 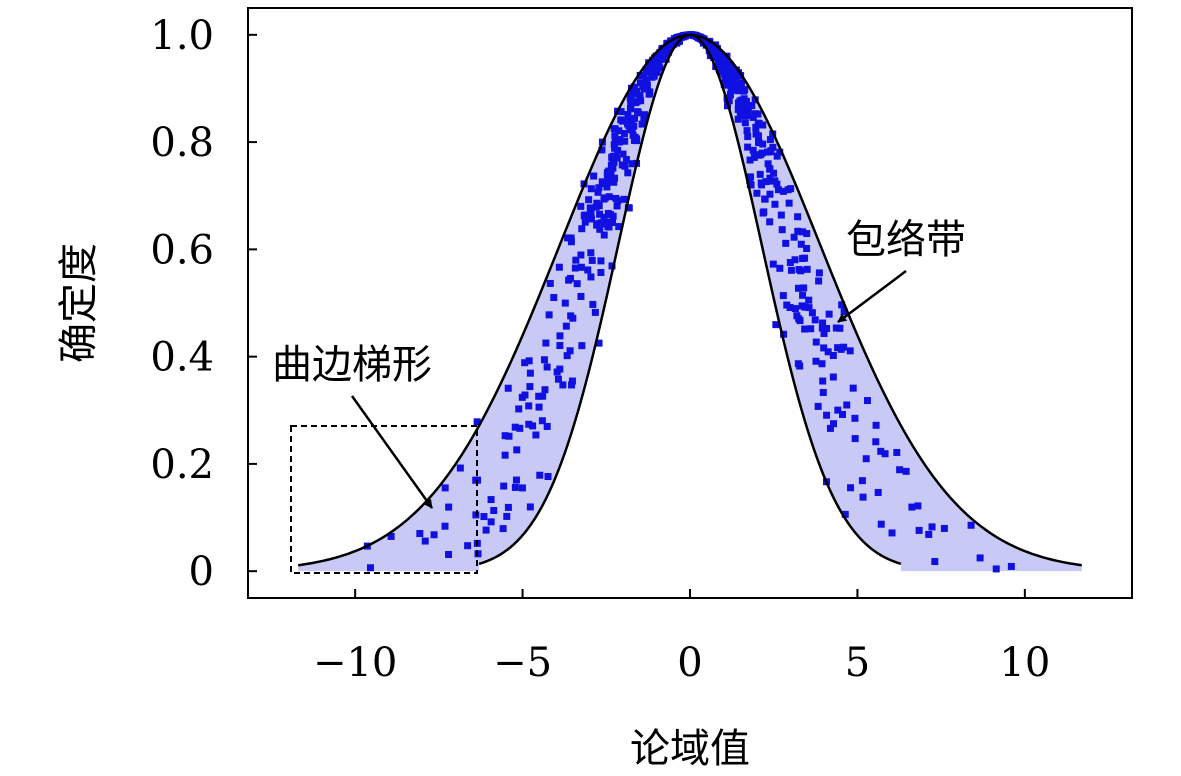 I want to click on y-axis-title: 确定度, so click(x=79, y=303).